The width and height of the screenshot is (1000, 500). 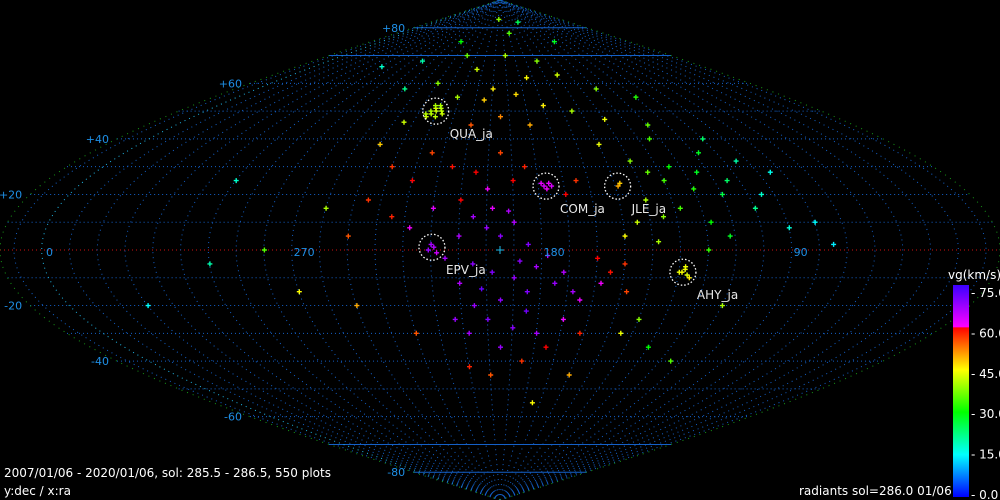 I want to click on colorbar-tick-label: - 30.0, so click(x=985, y=414).